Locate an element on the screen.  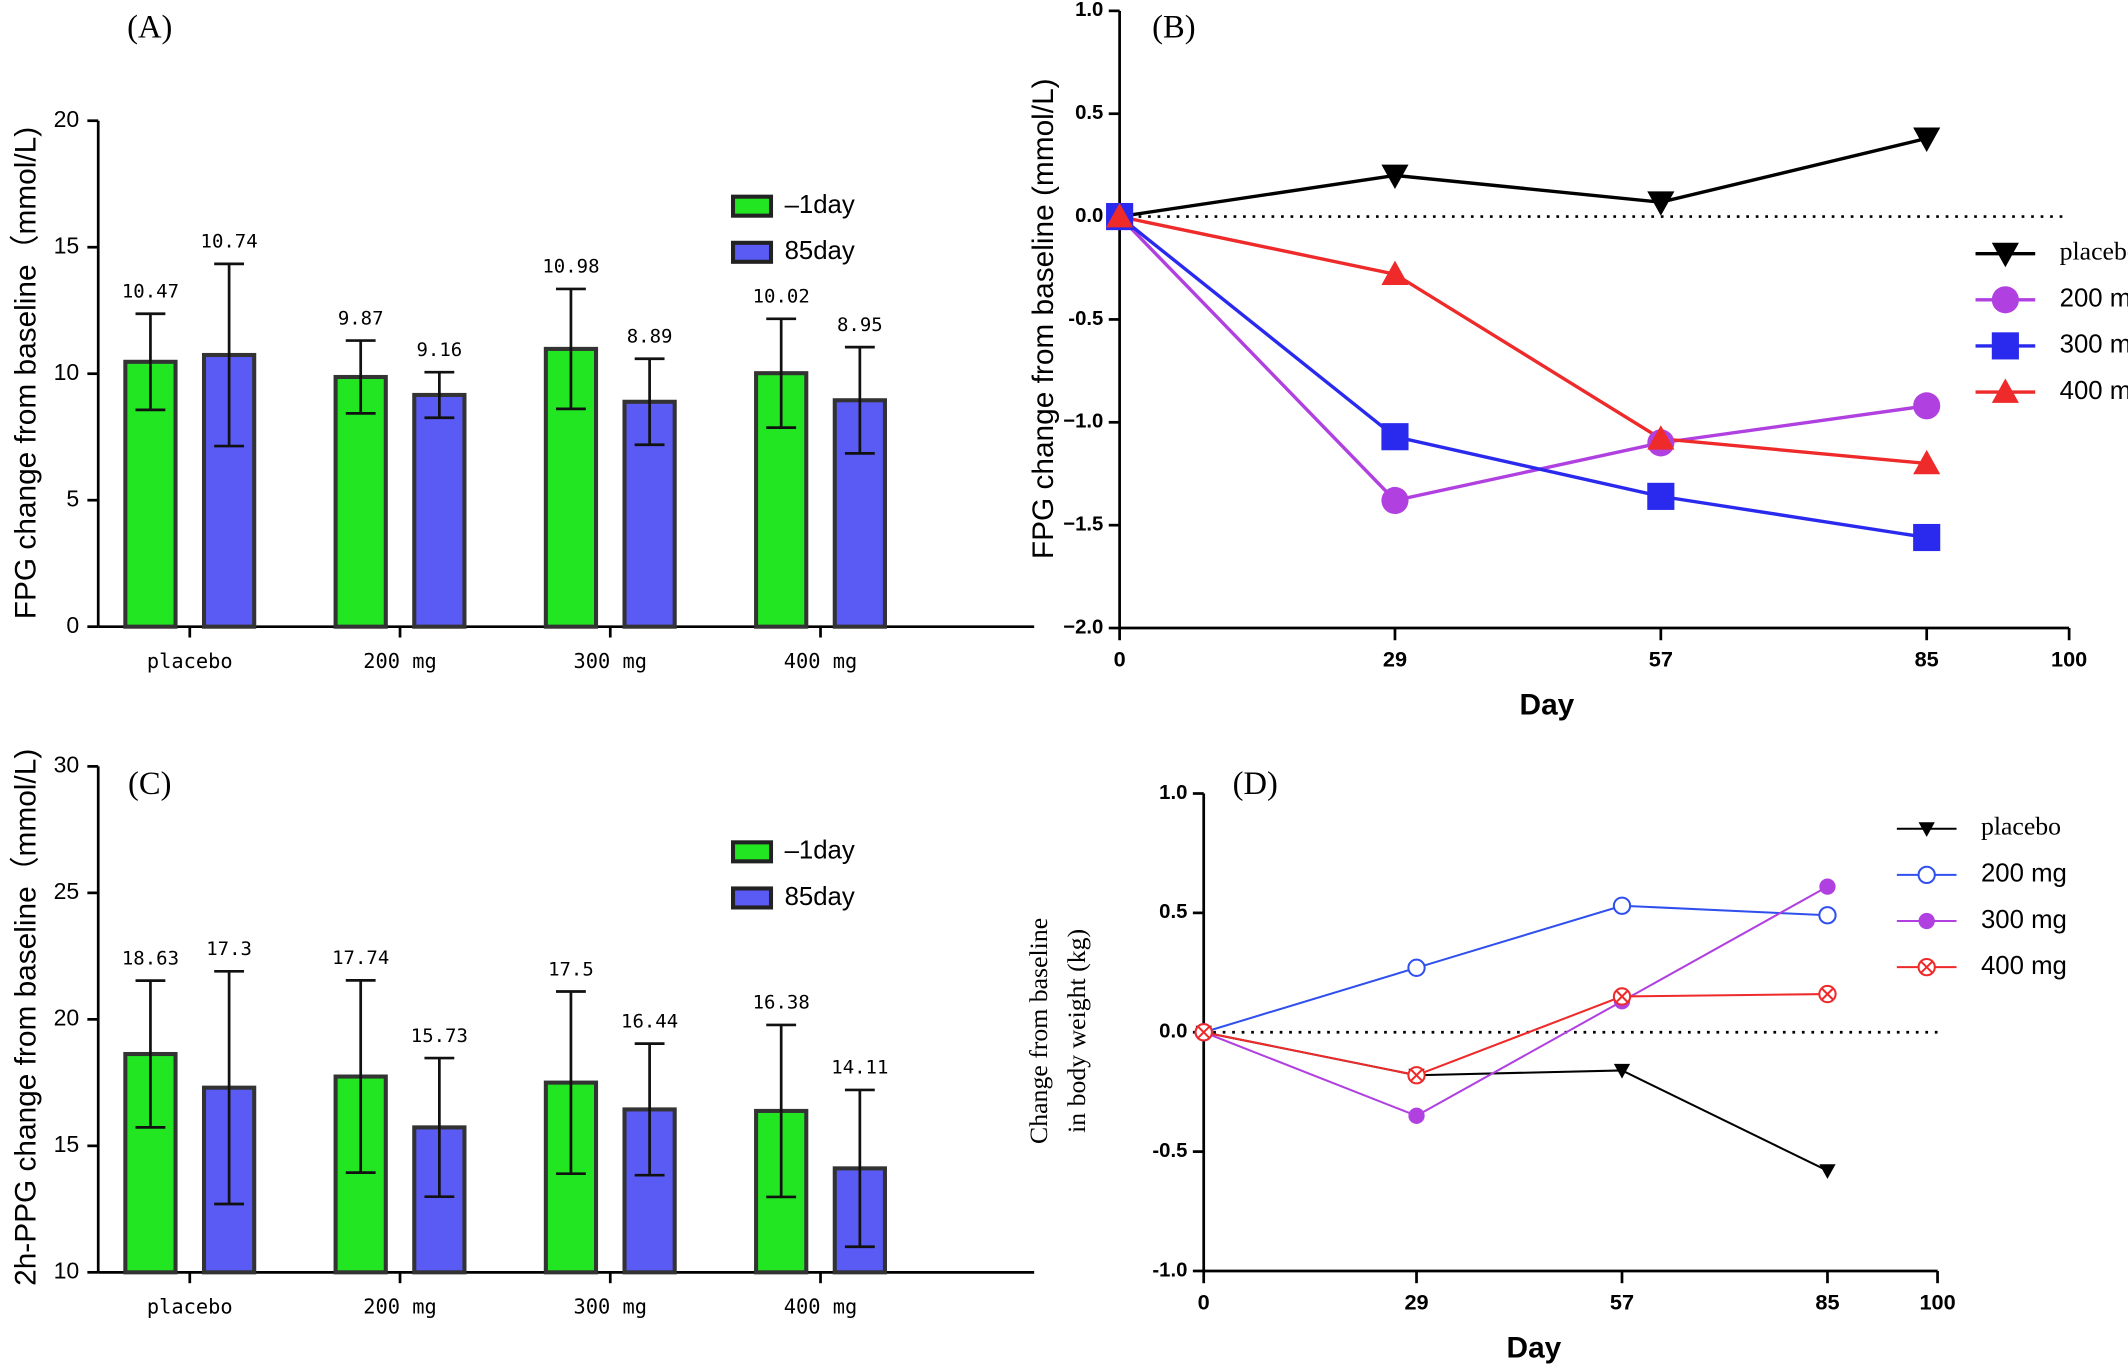
y-tick-label: 15 is located at coordinates (67, 245).